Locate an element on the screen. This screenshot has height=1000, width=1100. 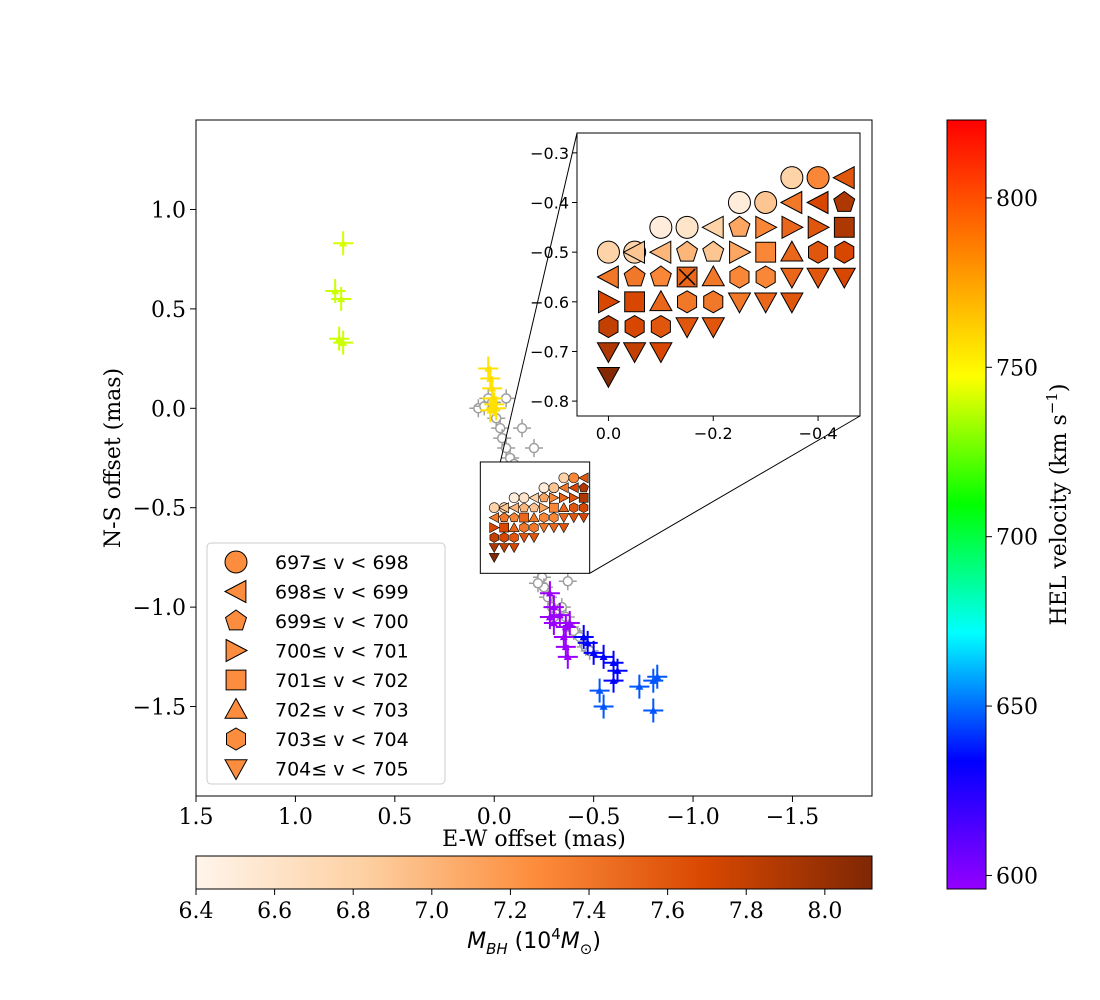
legend-label: 699≤ v < 700 is located at coordinates (342, 622).